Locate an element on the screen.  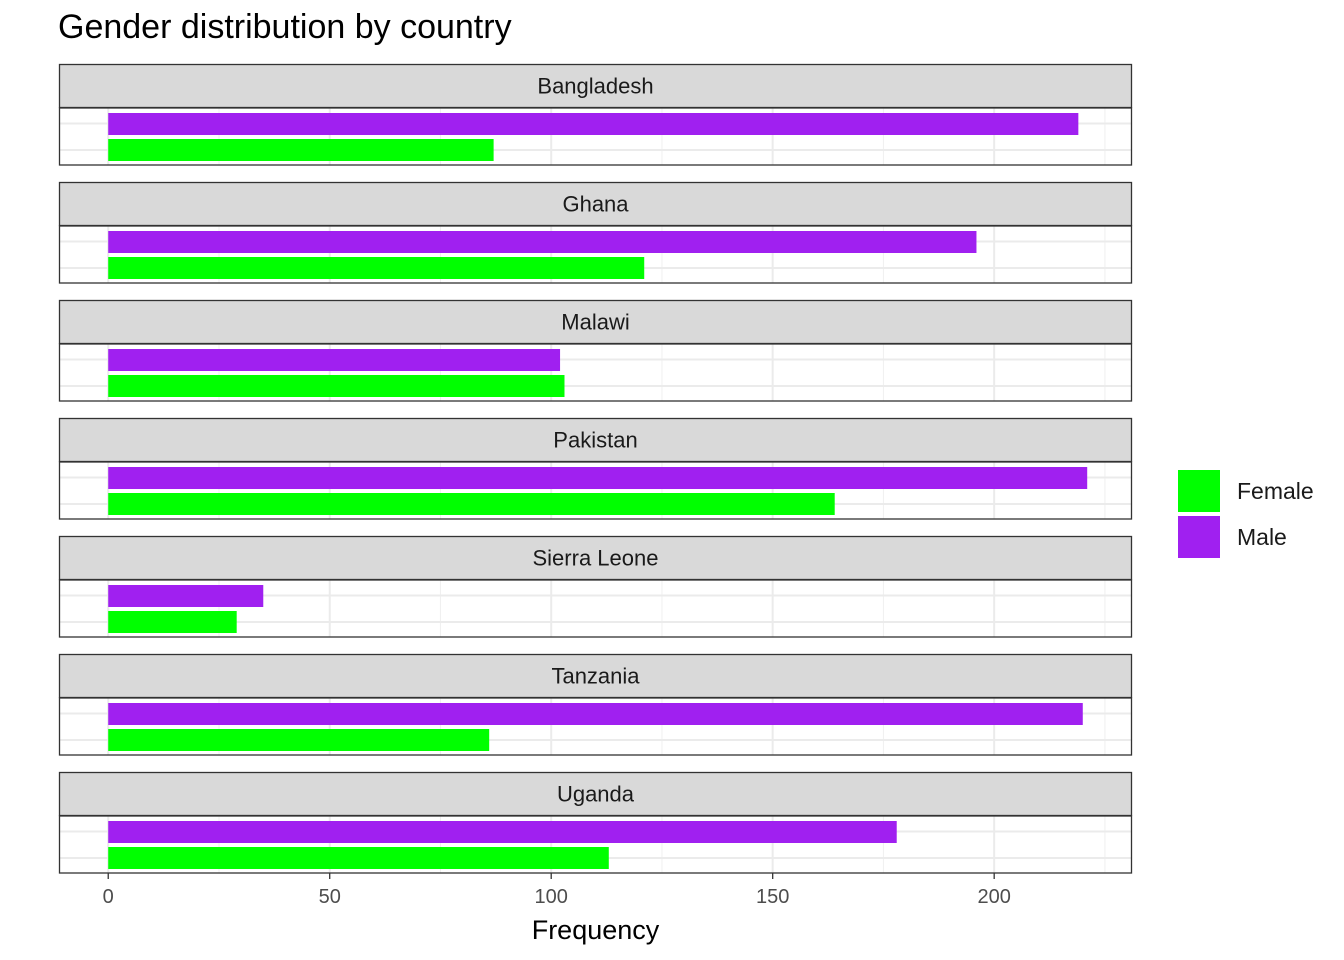
facet-label-pakistan: Pakistan is located at coordinates (595, 440).